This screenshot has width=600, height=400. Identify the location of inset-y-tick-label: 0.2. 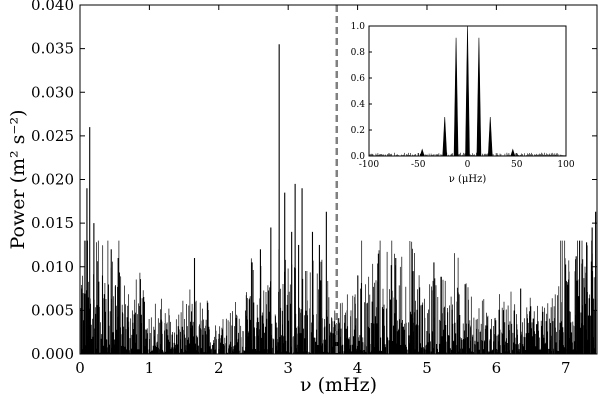
(358, 131).